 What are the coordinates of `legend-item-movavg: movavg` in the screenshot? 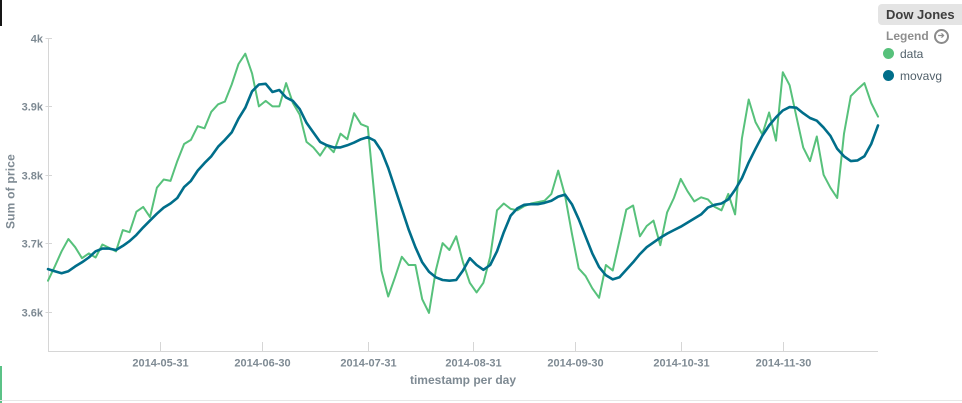 It's located at (913, 75).